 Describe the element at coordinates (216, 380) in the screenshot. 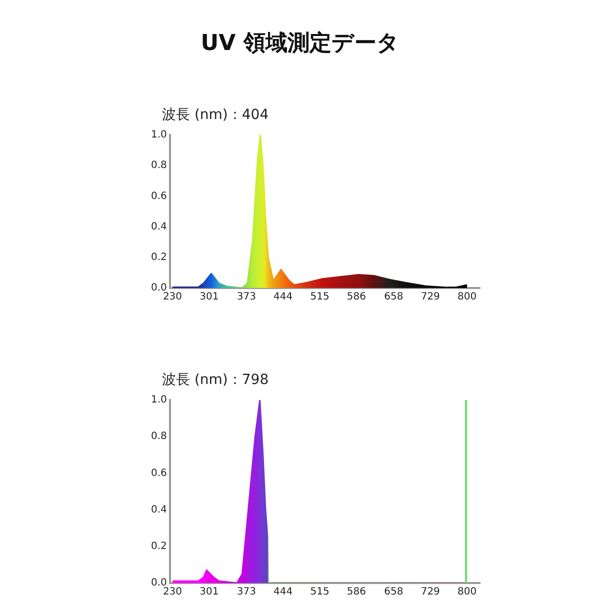

I see `chart-subtitle: 波長 (nm)：798` at that location.